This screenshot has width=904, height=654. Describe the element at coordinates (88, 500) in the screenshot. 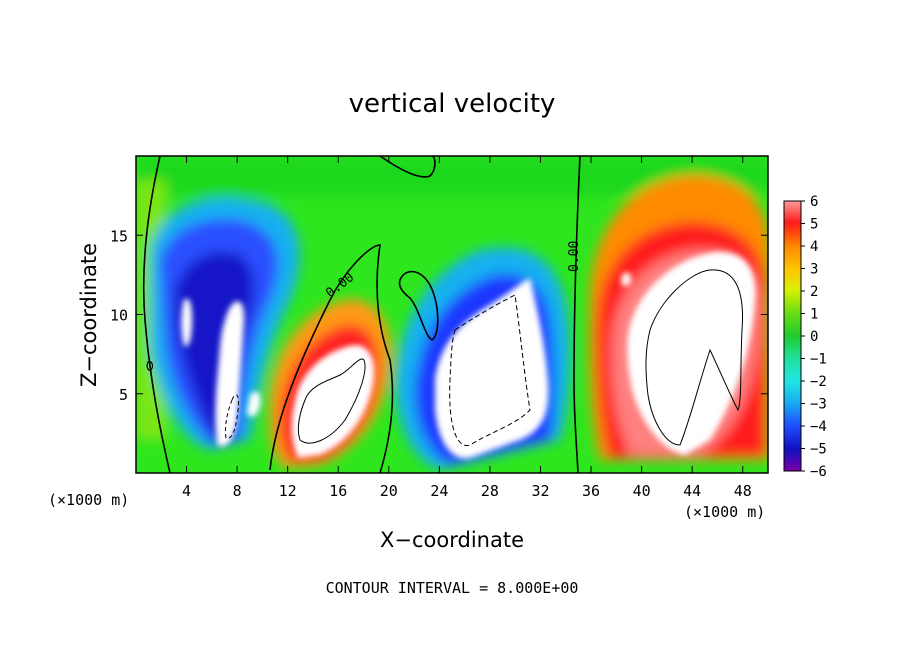

I see `x-unit-left: (×1000 m)` at that location.